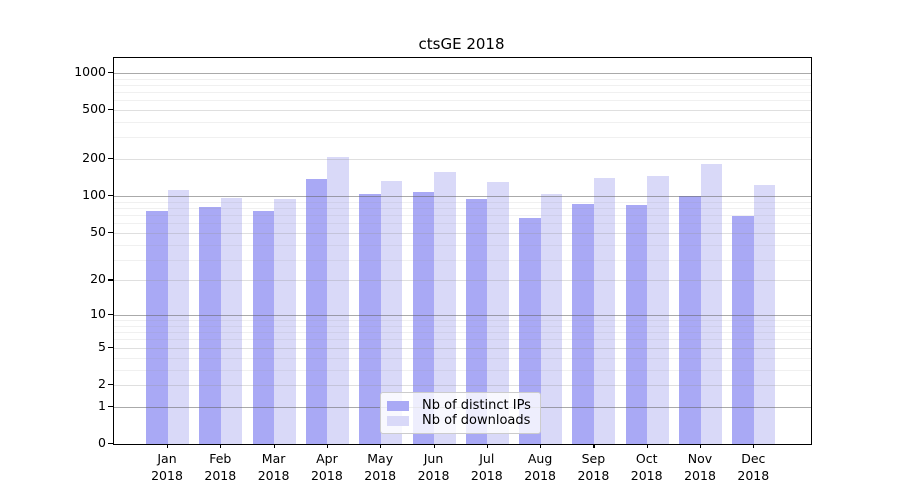  Describe the element at coordinates (541, 446) in the screenshot. I see `x-tick-mark-aug` at that location.